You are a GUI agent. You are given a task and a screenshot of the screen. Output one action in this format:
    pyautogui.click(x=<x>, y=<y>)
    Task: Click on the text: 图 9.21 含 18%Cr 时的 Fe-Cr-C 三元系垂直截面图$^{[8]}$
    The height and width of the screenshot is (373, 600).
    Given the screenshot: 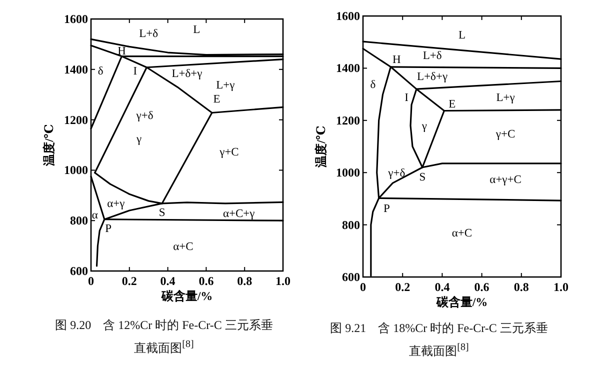 What is the action you would take?
    pyautogui.click(x=439, y=340)
    